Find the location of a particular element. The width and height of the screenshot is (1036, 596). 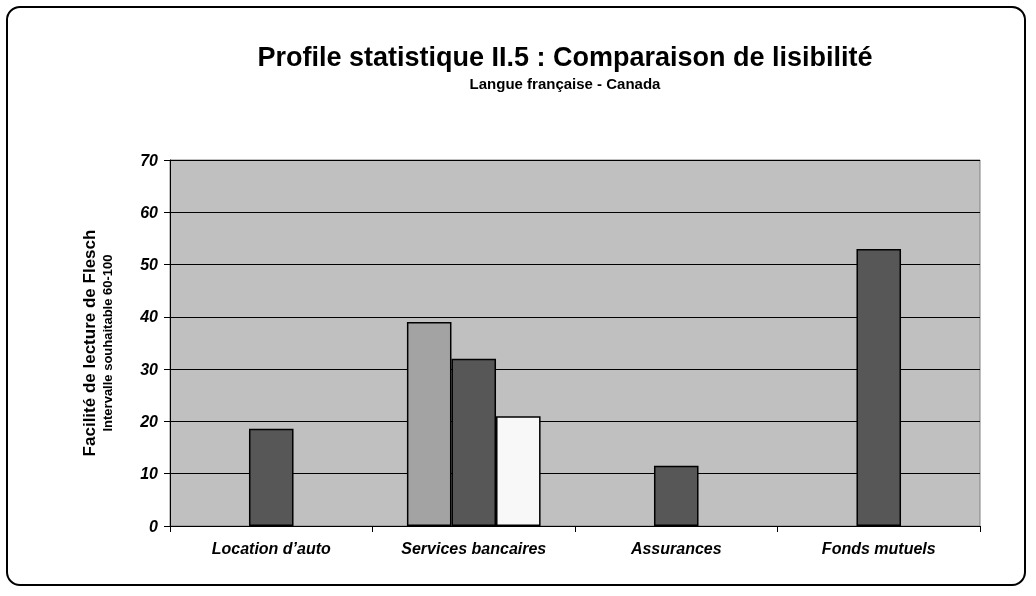

x-tick-label: Location d’auto is located at coordinates (271, 548).